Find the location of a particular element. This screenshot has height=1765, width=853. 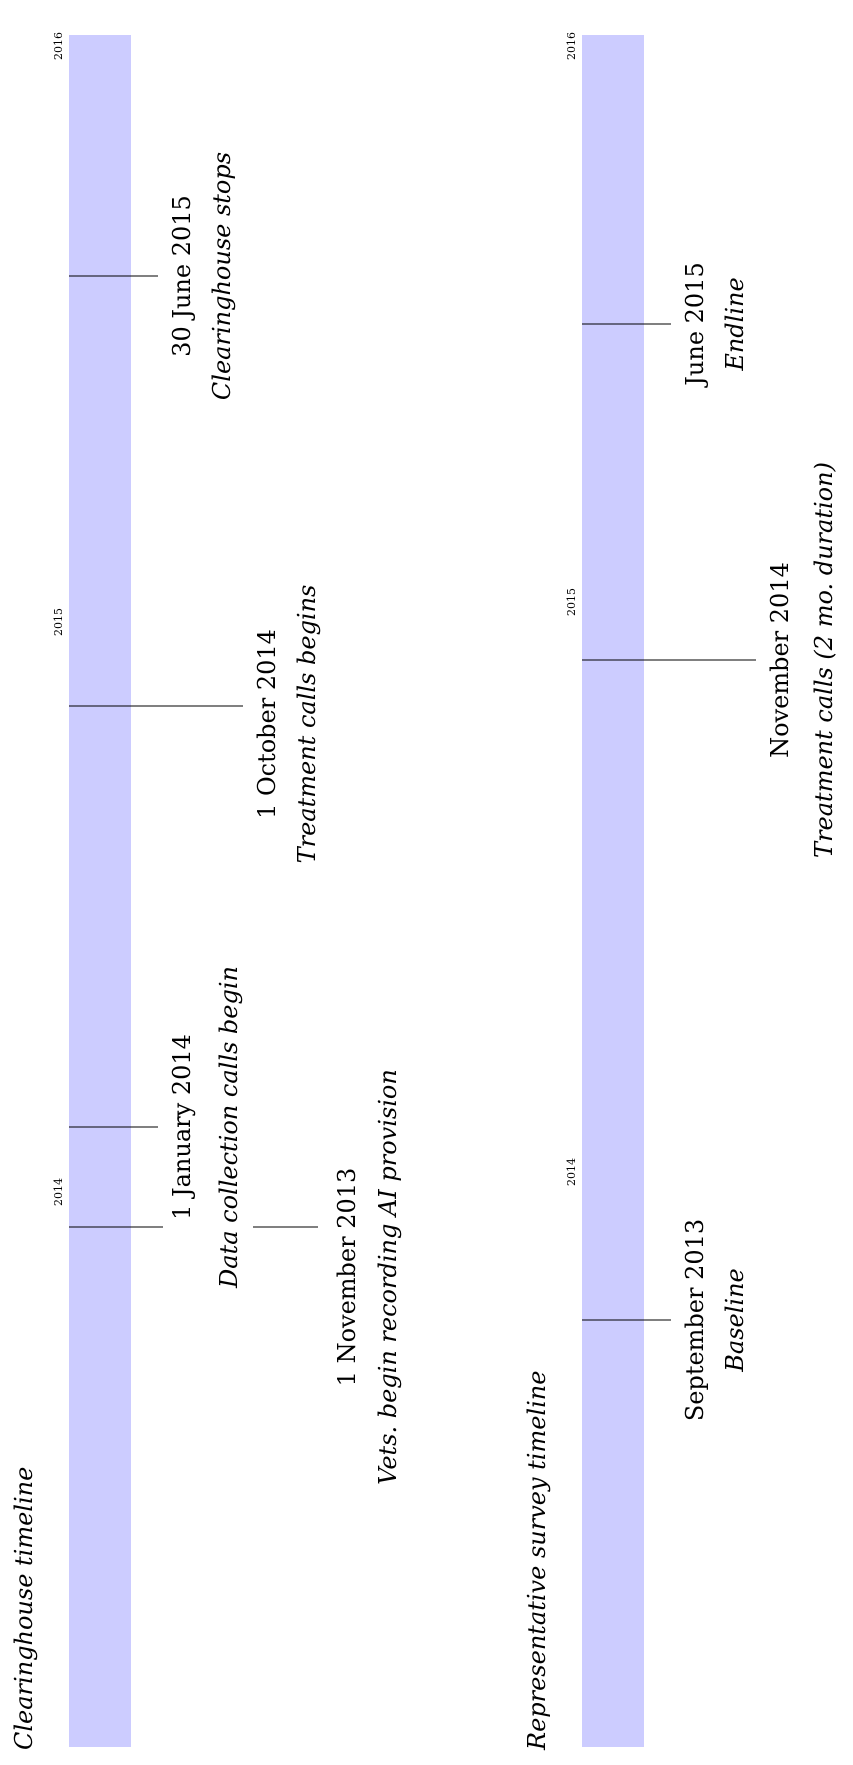

clearinghouse-event-date-october-2014: 1 October 2014 is located at coordinates (267, 724).